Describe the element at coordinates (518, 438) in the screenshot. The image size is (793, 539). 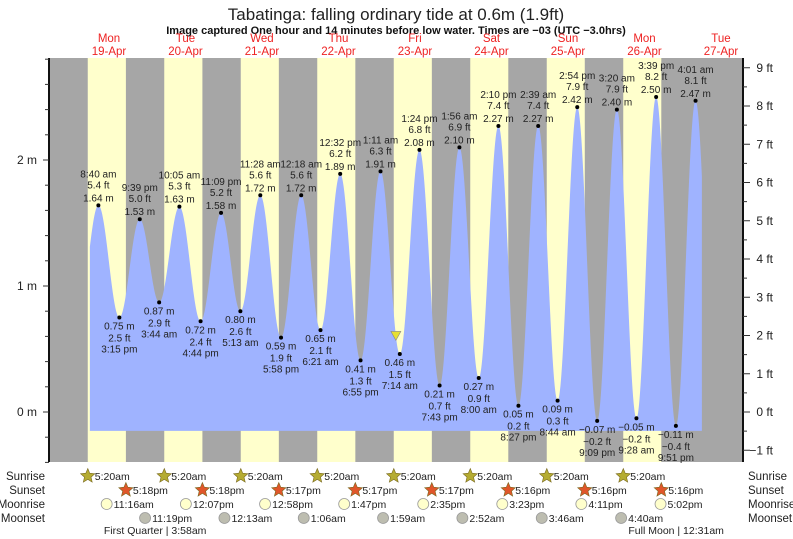
I see `low-tide-label: 8:27 pm` at that location.